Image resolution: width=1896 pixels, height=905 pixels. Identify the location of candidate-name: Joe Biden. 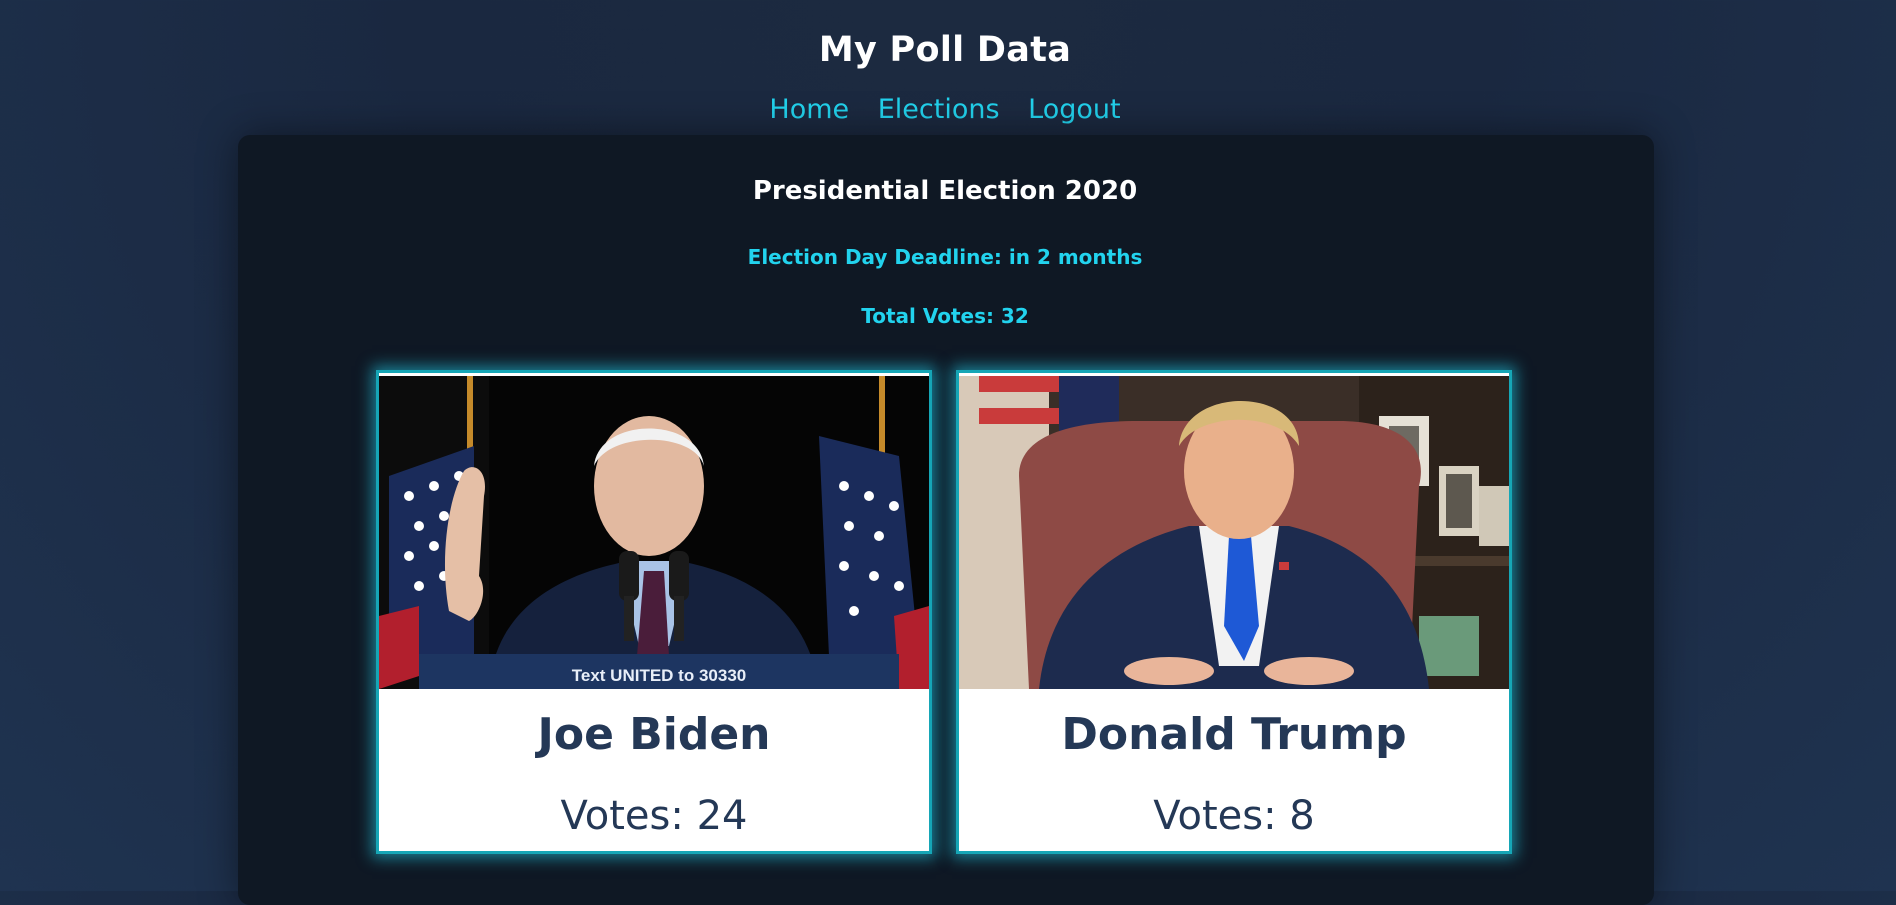
(654, 734).